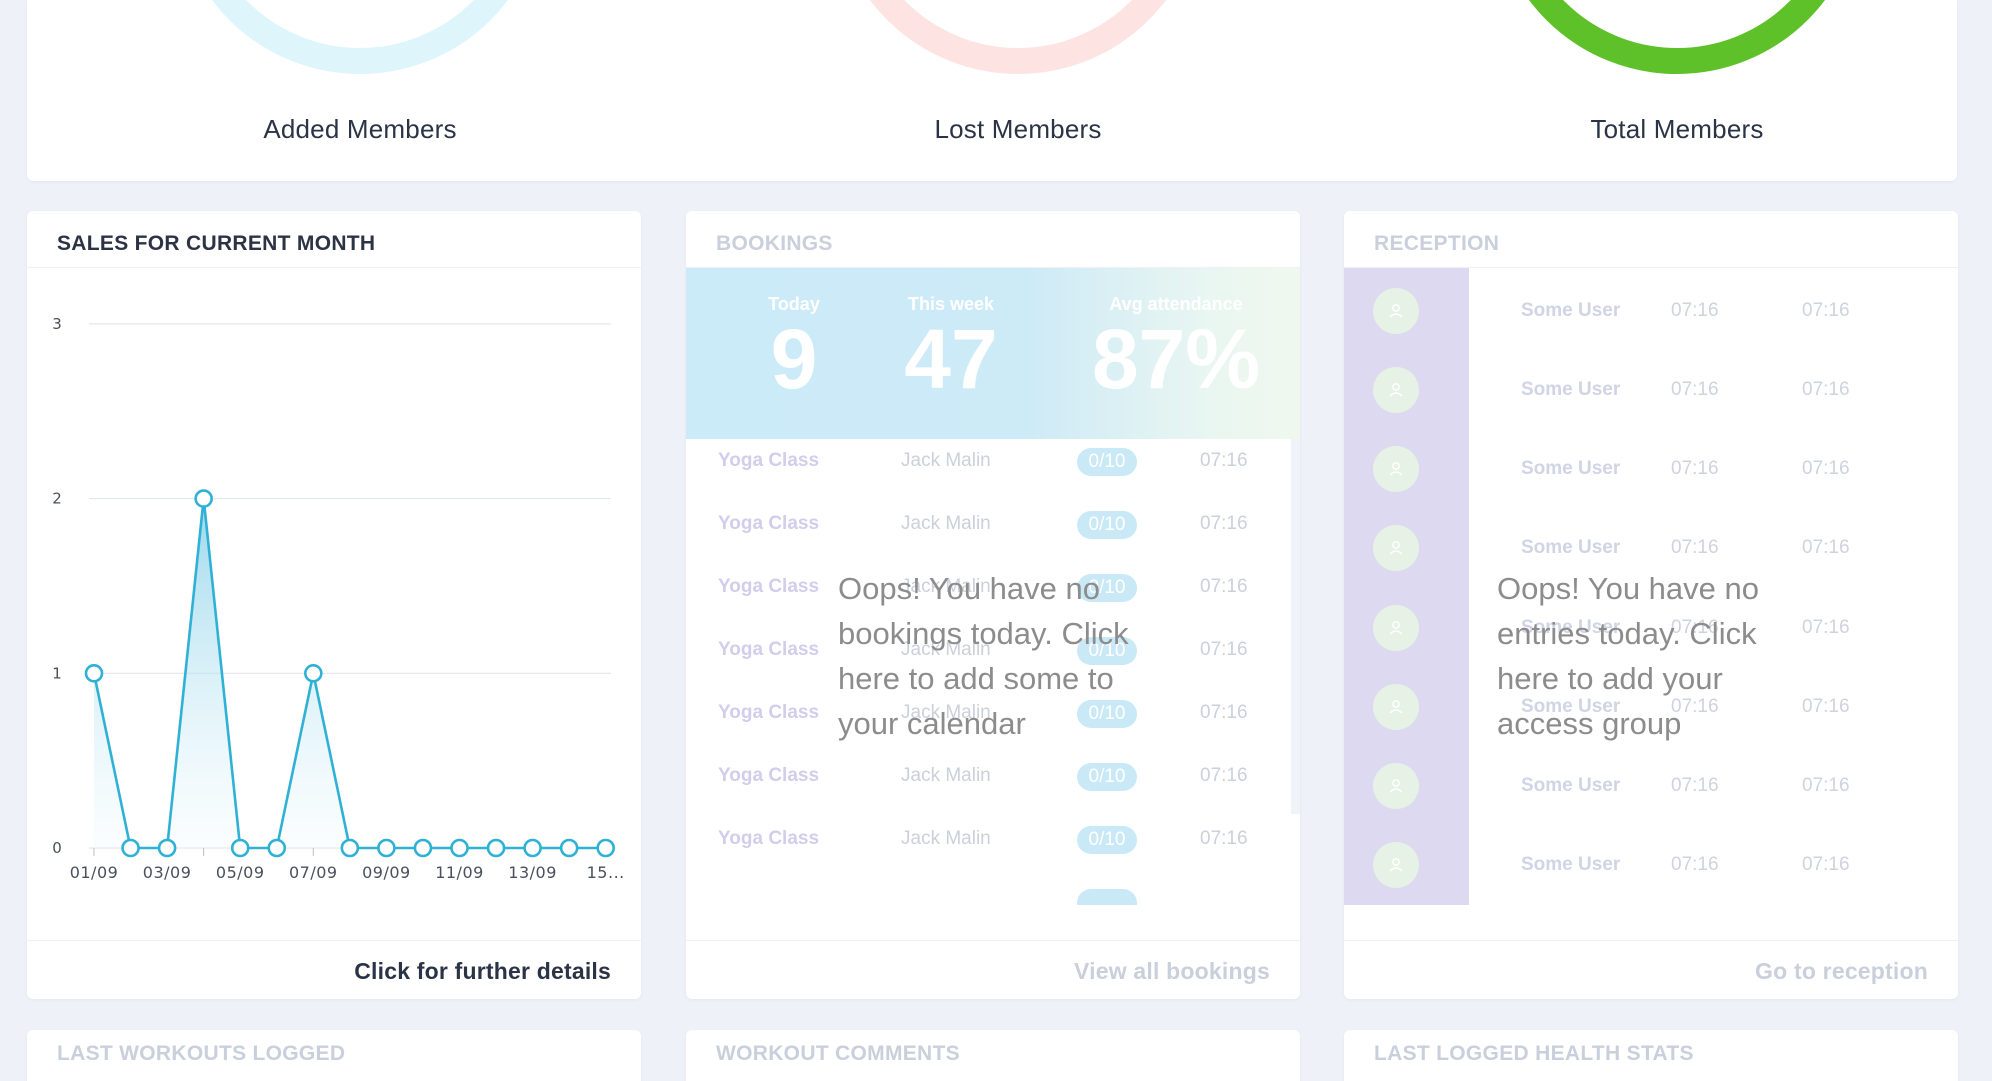 This screenshot has width=1992, height=1081. Describe the element at coordinates (313, 872) in the screenshot. I see `x-tick-label: 07/09` at that location.